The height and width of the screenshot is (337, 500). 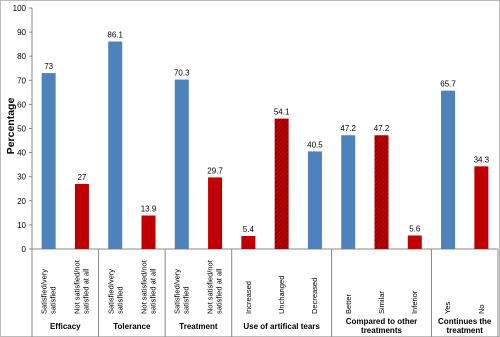 What do you see at coordinates (20, 8) in the screenshot?
I see `y-tick-label: 100` at bounding box center [20, 8].